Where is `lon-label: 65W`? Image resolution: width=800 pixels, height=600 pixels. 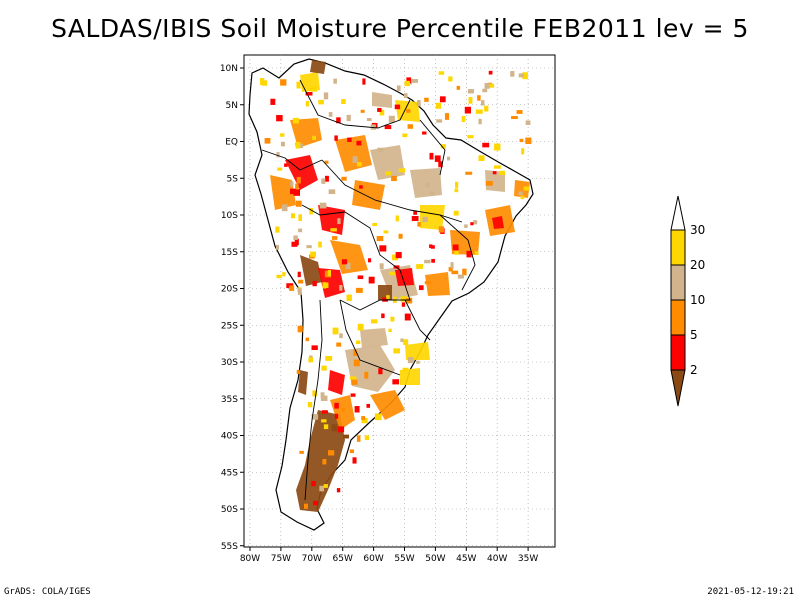
lon-label: 65W is located at coordinates (343, 559).